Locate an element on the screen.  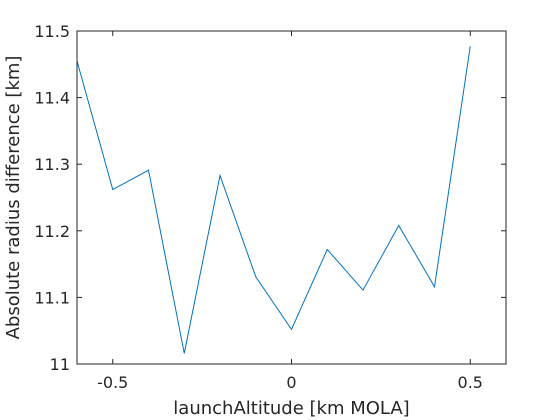
y-tick-label: 11.3 is located at coordinates (52, 164).